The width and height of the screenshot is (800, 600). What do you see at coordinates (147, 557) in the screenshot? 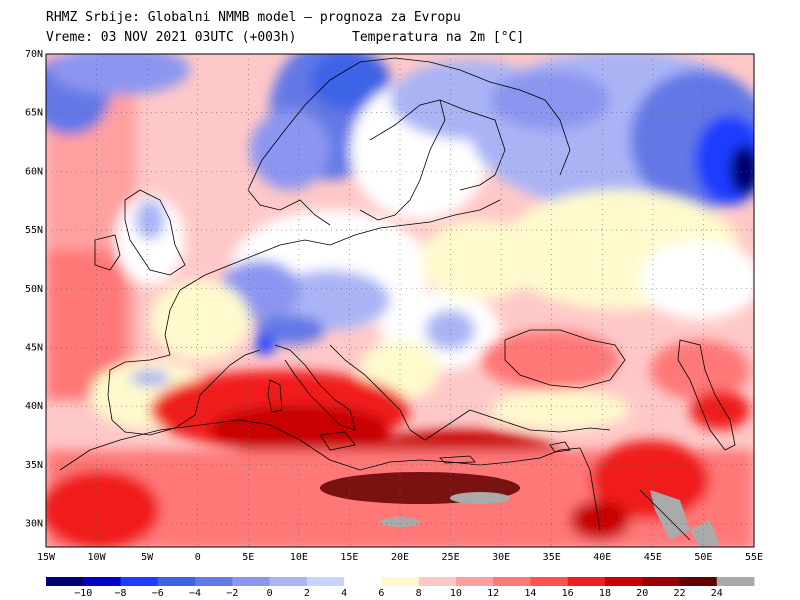
I see `lon-label: 5W` at bounding box center [147, 557].